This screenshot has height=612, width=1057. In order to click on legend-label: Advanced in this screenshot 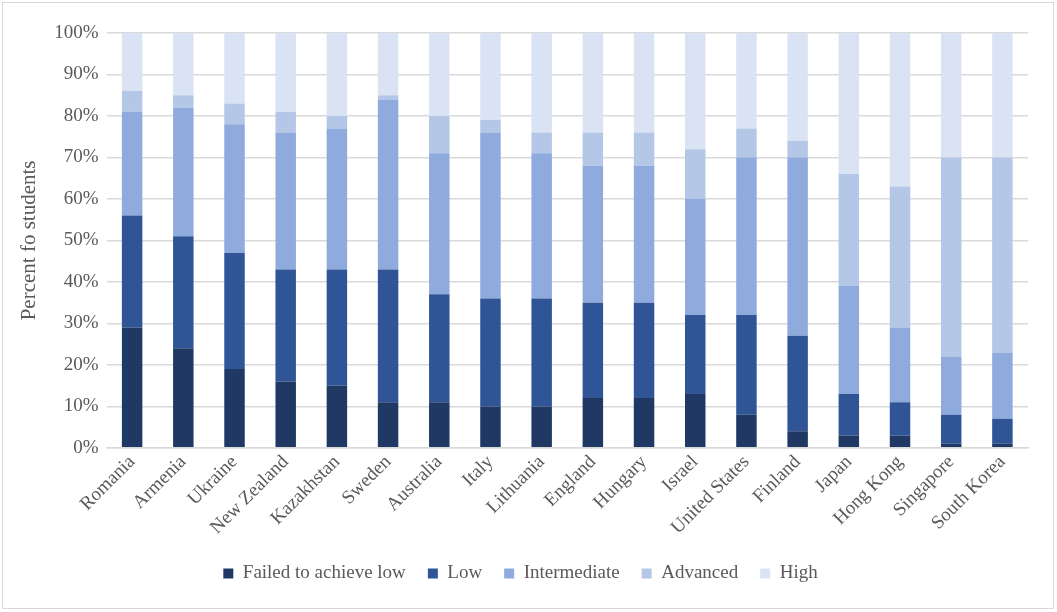, I will do `click(700, 572)`.